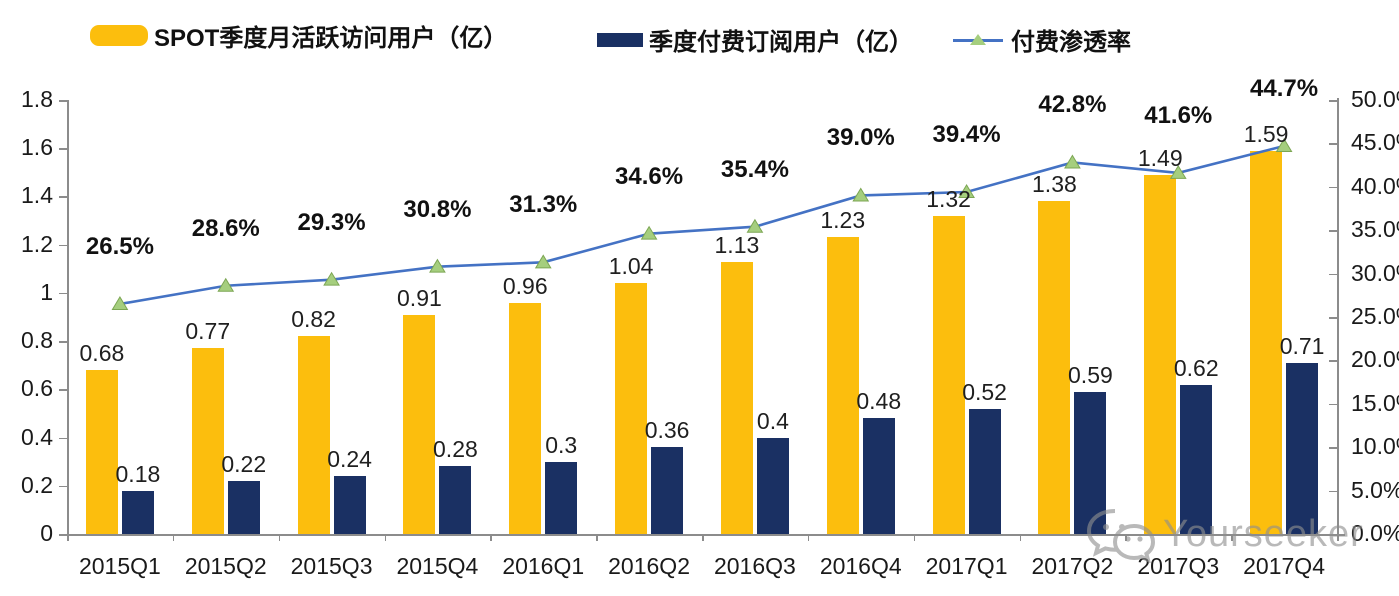  Describe the element at coordinates (543, 205) in the screenshot. I see `penetration-pct-label: 31.3%` at that location.